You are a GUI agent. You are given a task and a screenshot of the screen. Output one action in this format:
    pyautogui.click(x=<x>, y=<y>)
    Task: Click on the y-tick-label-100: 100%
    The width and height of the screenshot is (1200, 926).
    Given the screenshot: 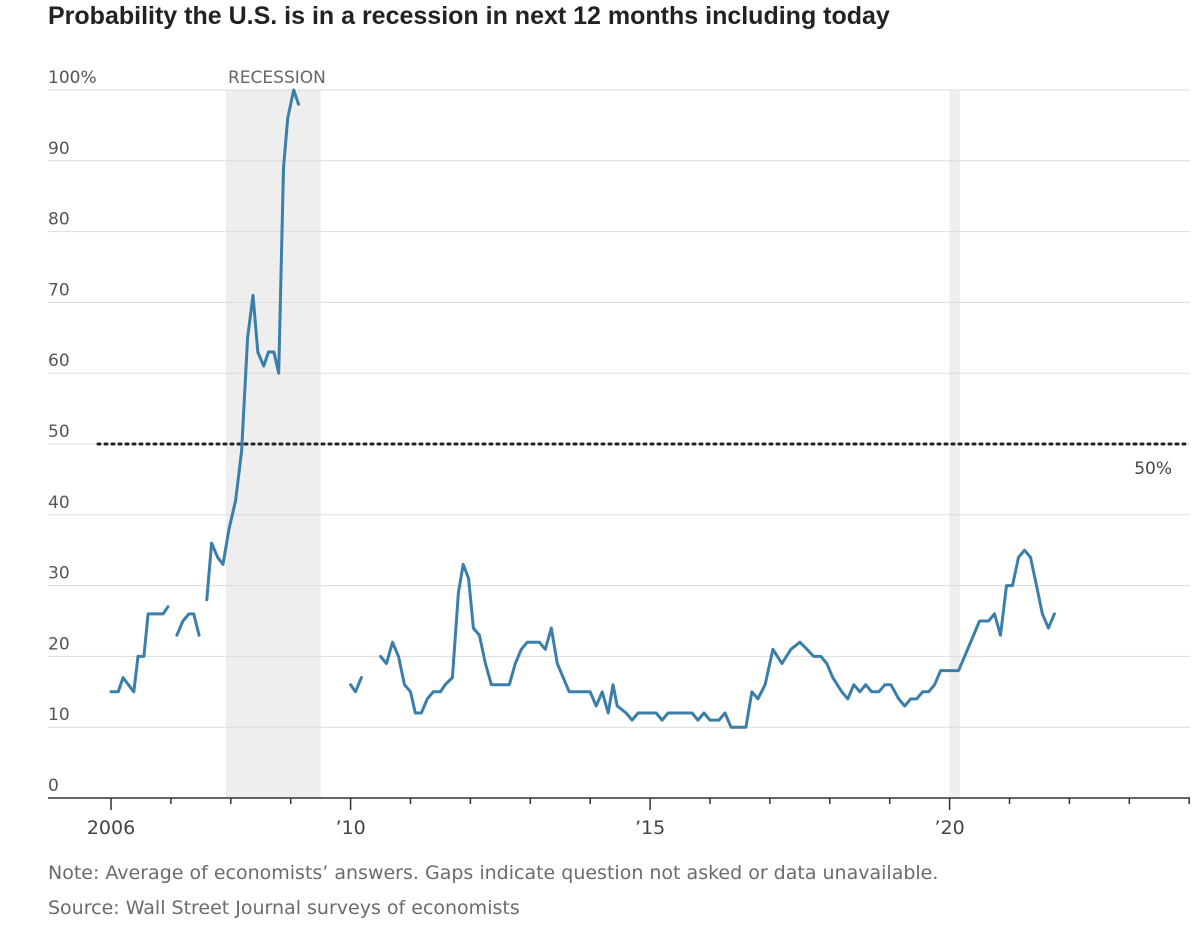 What is the action you would take?
    pyautogui.click(x=72, y=78)
    